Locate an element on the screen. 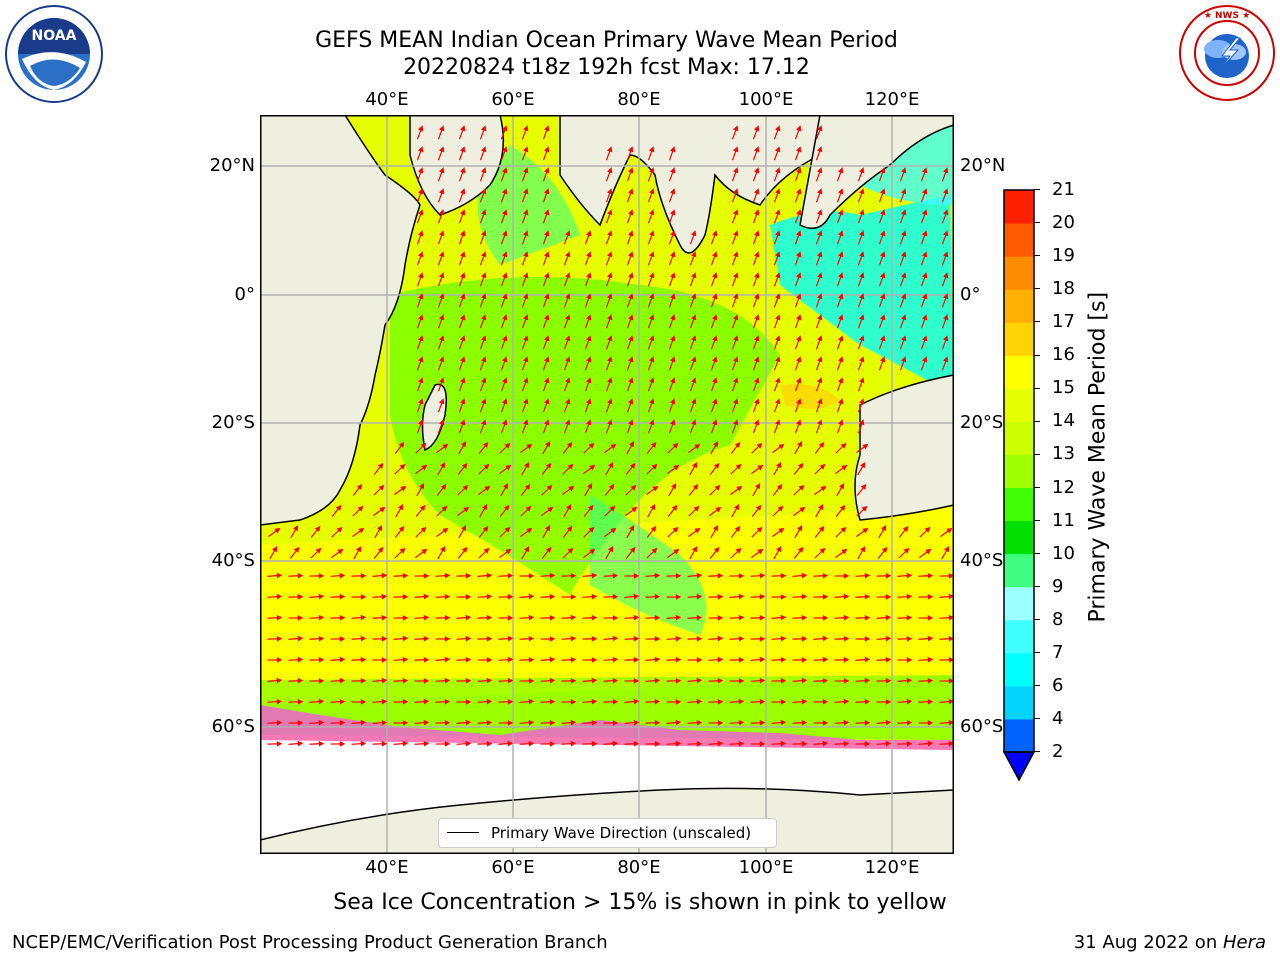 The image size is (1280, 960). field-mint-central is located at coordinates (648, 565).